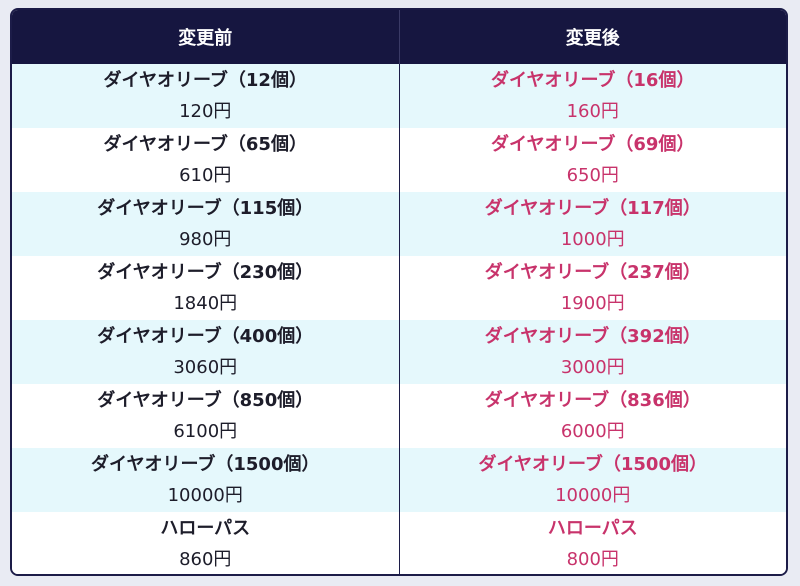 The height and width of the screenshot is (586, 800). Describe the element at coordinates (593, 144) in the screenshot. I see `after-item-name: ダイヤオリーブ（69個）` at that location.